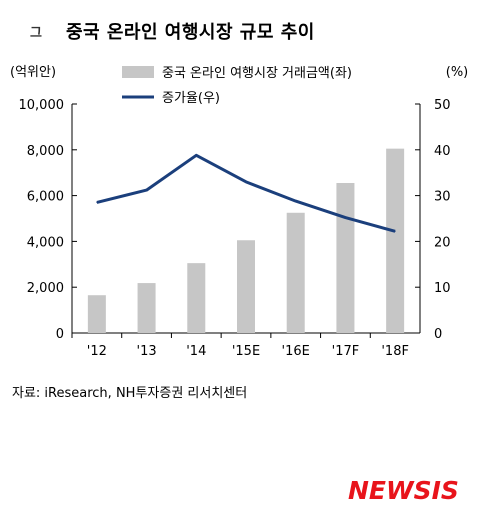 The height and width of the screenshot is (526, 500). What do you see at coordinates (191, 98) in the screenshot?
I see `legend-line-label: 증가율(우)` at bounding box center [191, 98].